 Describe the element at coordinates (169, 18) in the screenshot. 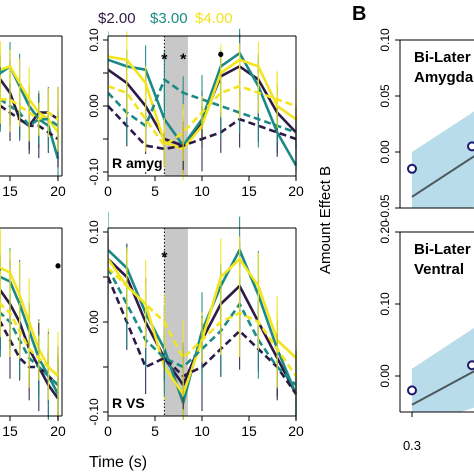

I see `legend-3-00: $3.00` at that location.